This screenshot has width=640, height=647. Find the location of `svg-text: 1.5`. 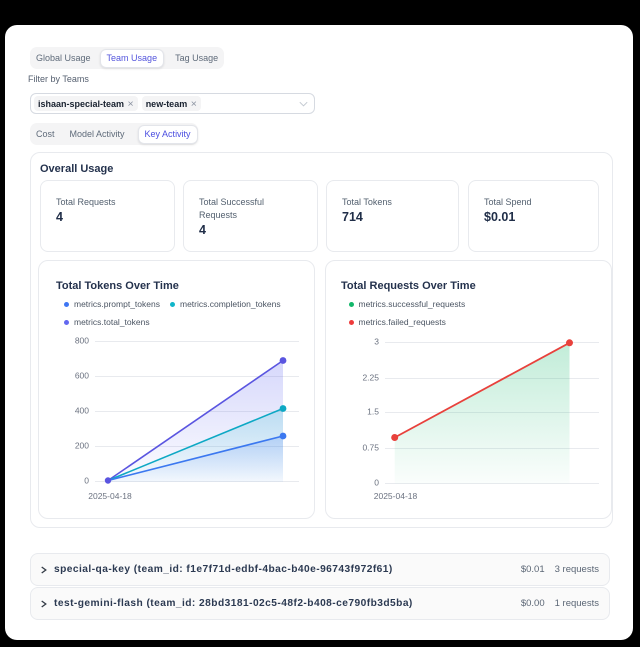

svg-text: 1.5 is located at coordinates (373, 412).